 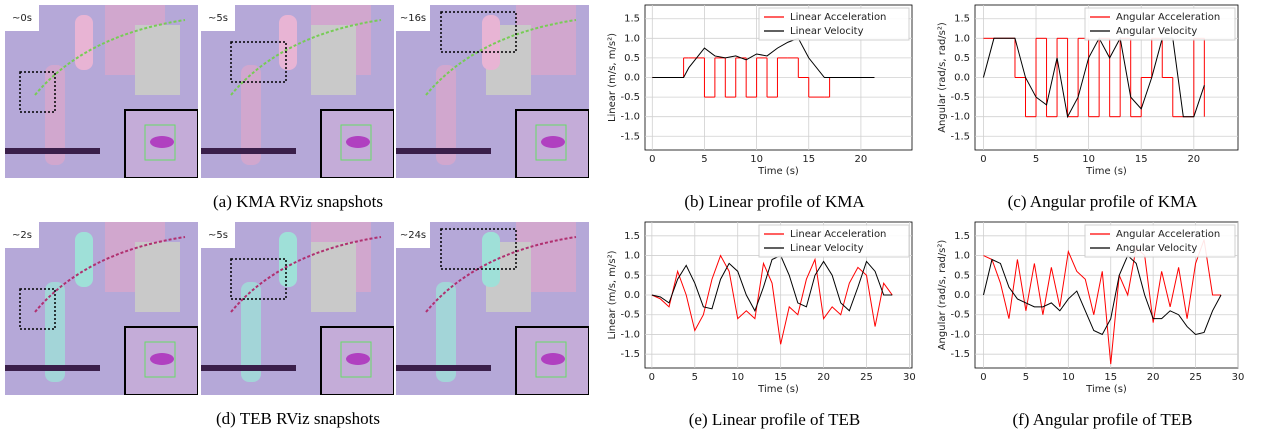 What do you see at coordinates (298, 418) in the screenshot?
I see `caption: (d) TEB RViz snapshots` at bounding box center [298, 418].